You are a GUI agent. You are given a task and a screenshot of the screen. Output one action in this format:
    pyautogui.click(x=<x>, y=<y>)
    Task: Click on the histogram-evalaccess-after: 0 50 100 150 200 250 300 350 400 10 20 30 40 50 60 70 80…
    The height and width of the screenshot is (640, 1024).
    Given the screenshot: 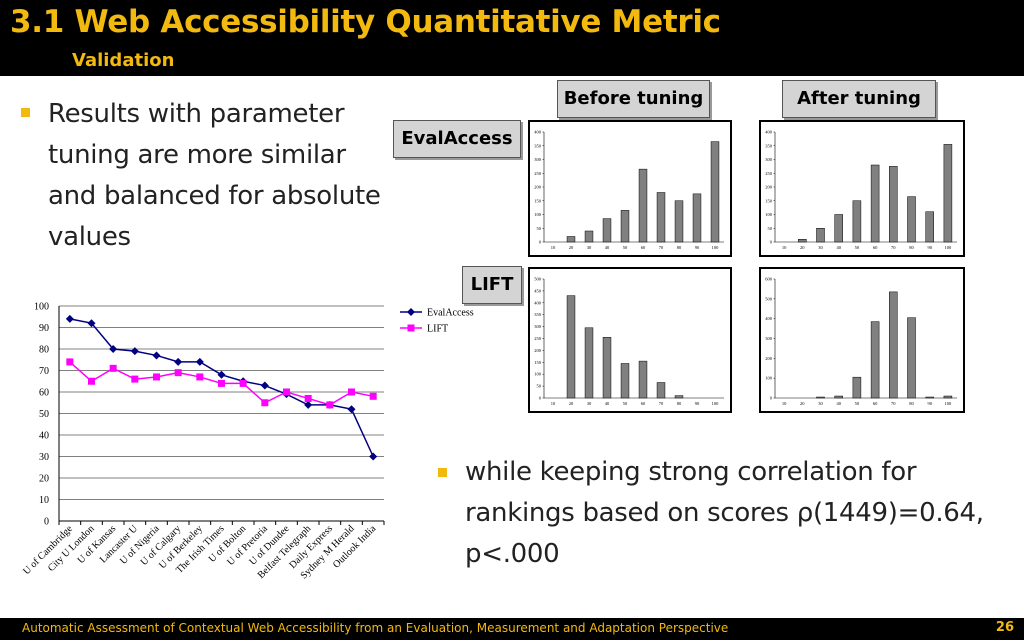 What is the action you would take?
    pyautogui.click(x=862, y=188)
    